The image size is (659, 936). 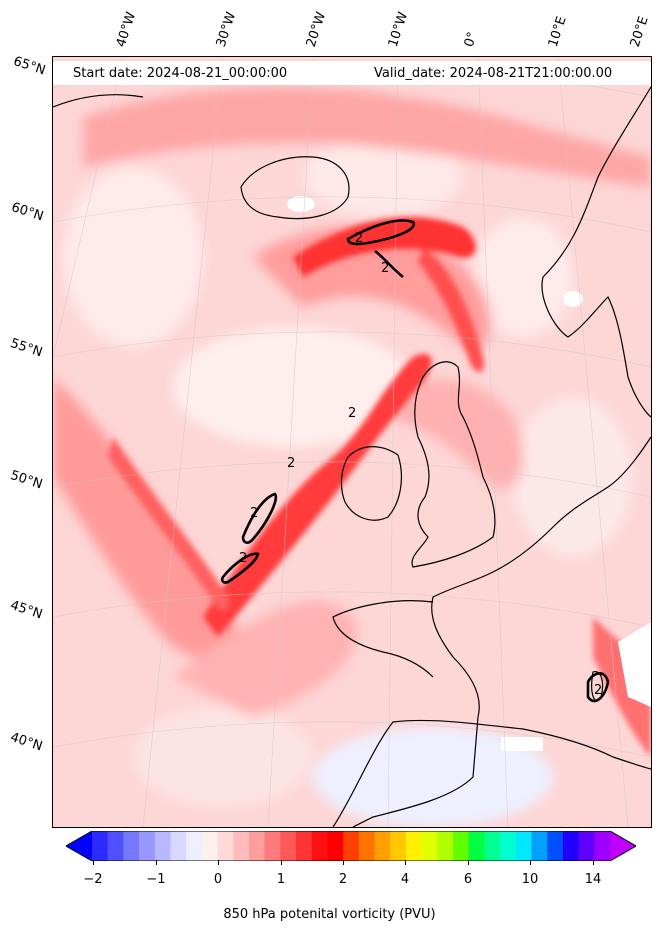 What do you see at coordinates (295, 188) in the screenshot?
I see `iceland-coastline` at bounding box center [295, 188].